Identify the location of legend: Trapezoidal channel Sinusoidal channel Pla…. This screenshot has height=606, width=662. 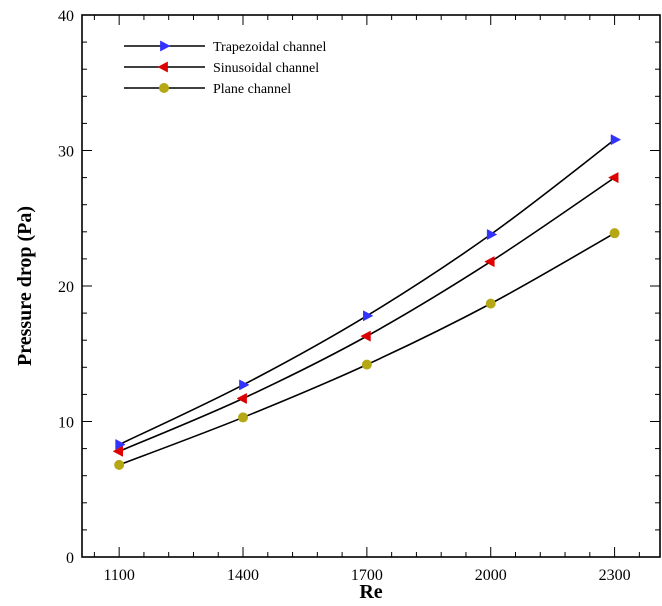
(225, 68).